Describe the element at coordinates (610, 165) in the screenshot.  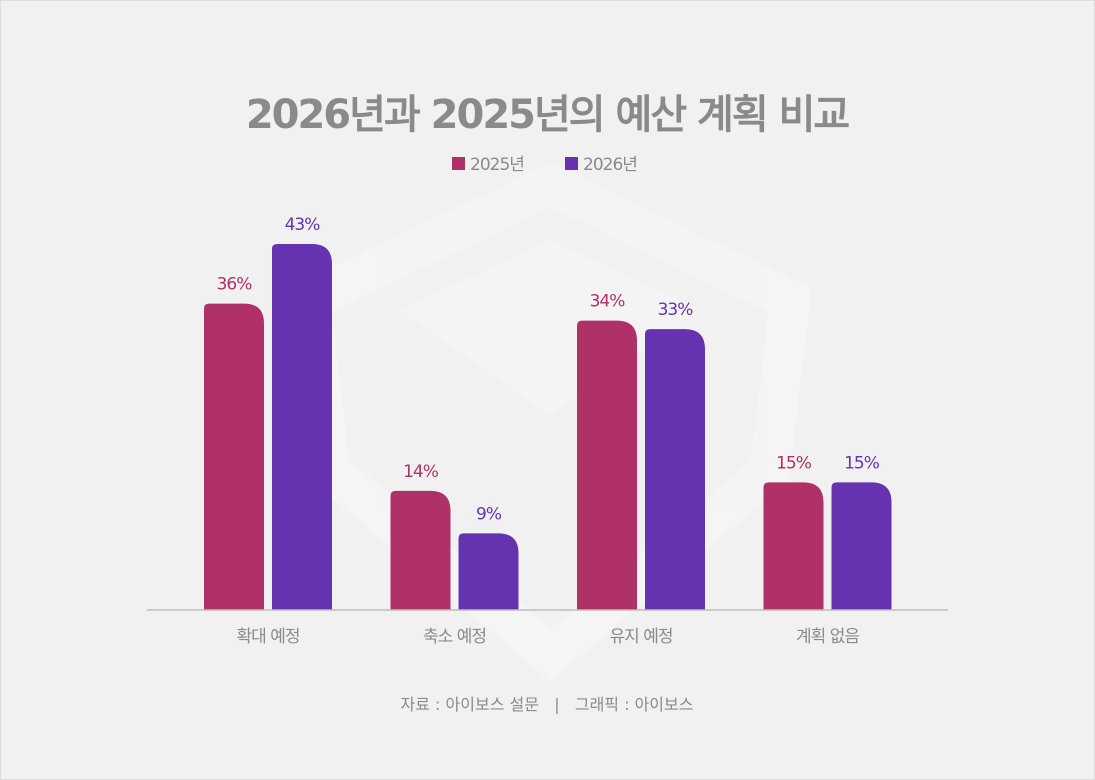
I see `legend-label: 2026년` at that location.